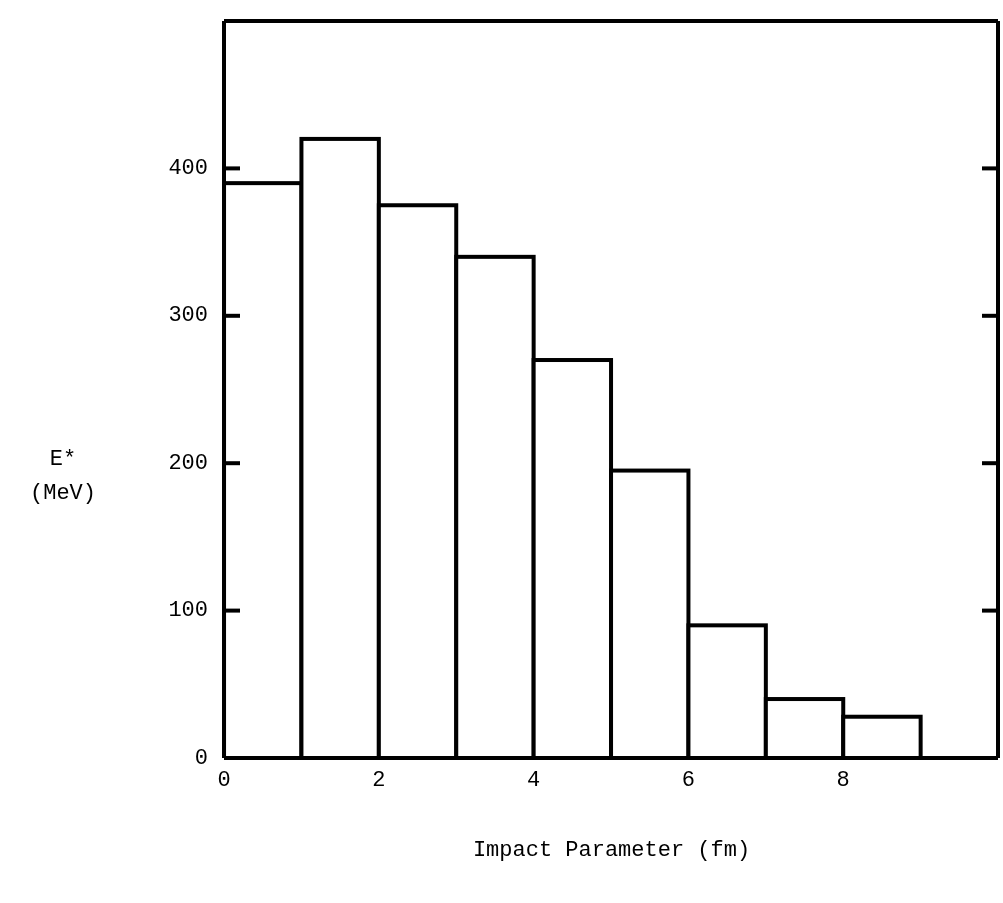 The height and width of the screenshot is (903, 1003). Describe the element at coordinates (188, 316) in the screenshot. I see `y-tick-label: 300` at that location.